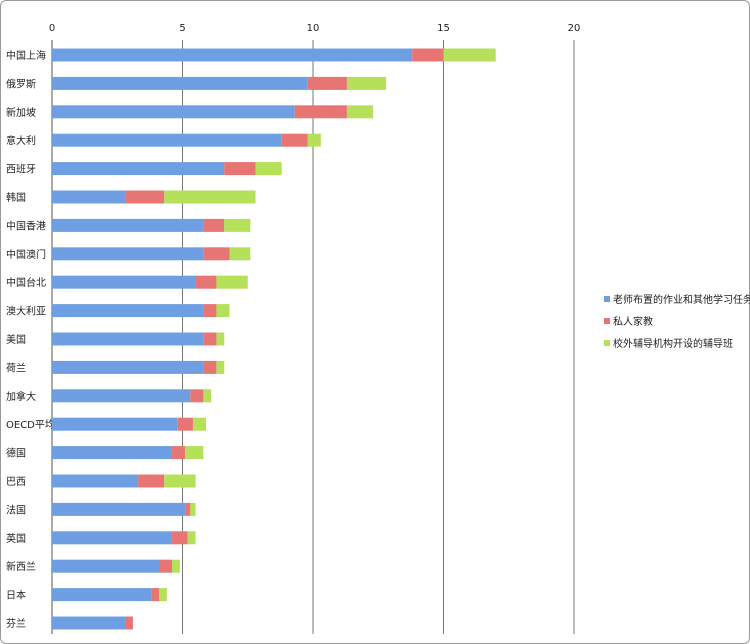 The image size is (750, 644). Describe the element at coordinates (16, 482) in the screenshot. I see `category-label: 巴西` at that location.